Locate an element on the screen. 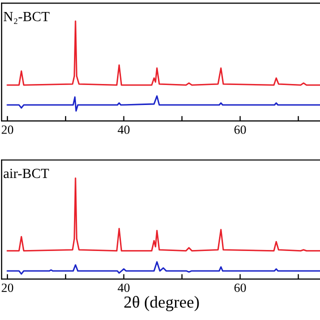  text: air-BCT is located at coordinates (26, 173).